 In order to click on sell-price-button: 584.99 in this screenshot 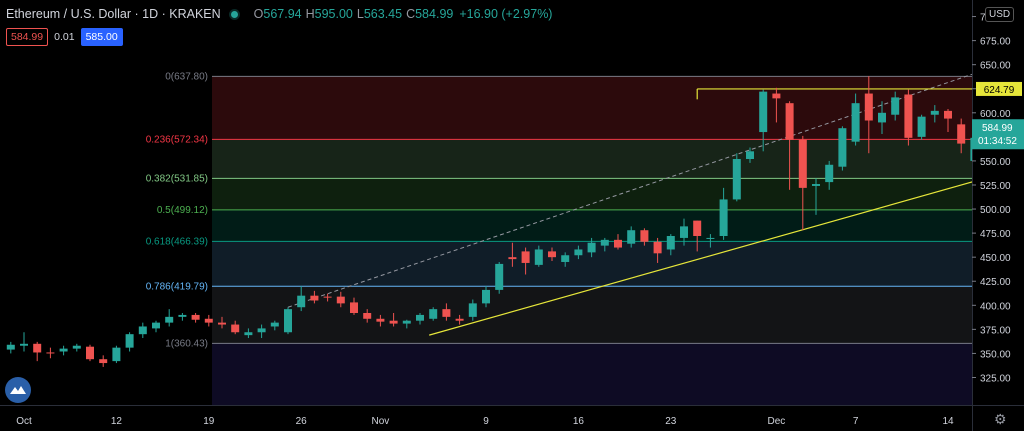, I will do `click(27, 37)`.